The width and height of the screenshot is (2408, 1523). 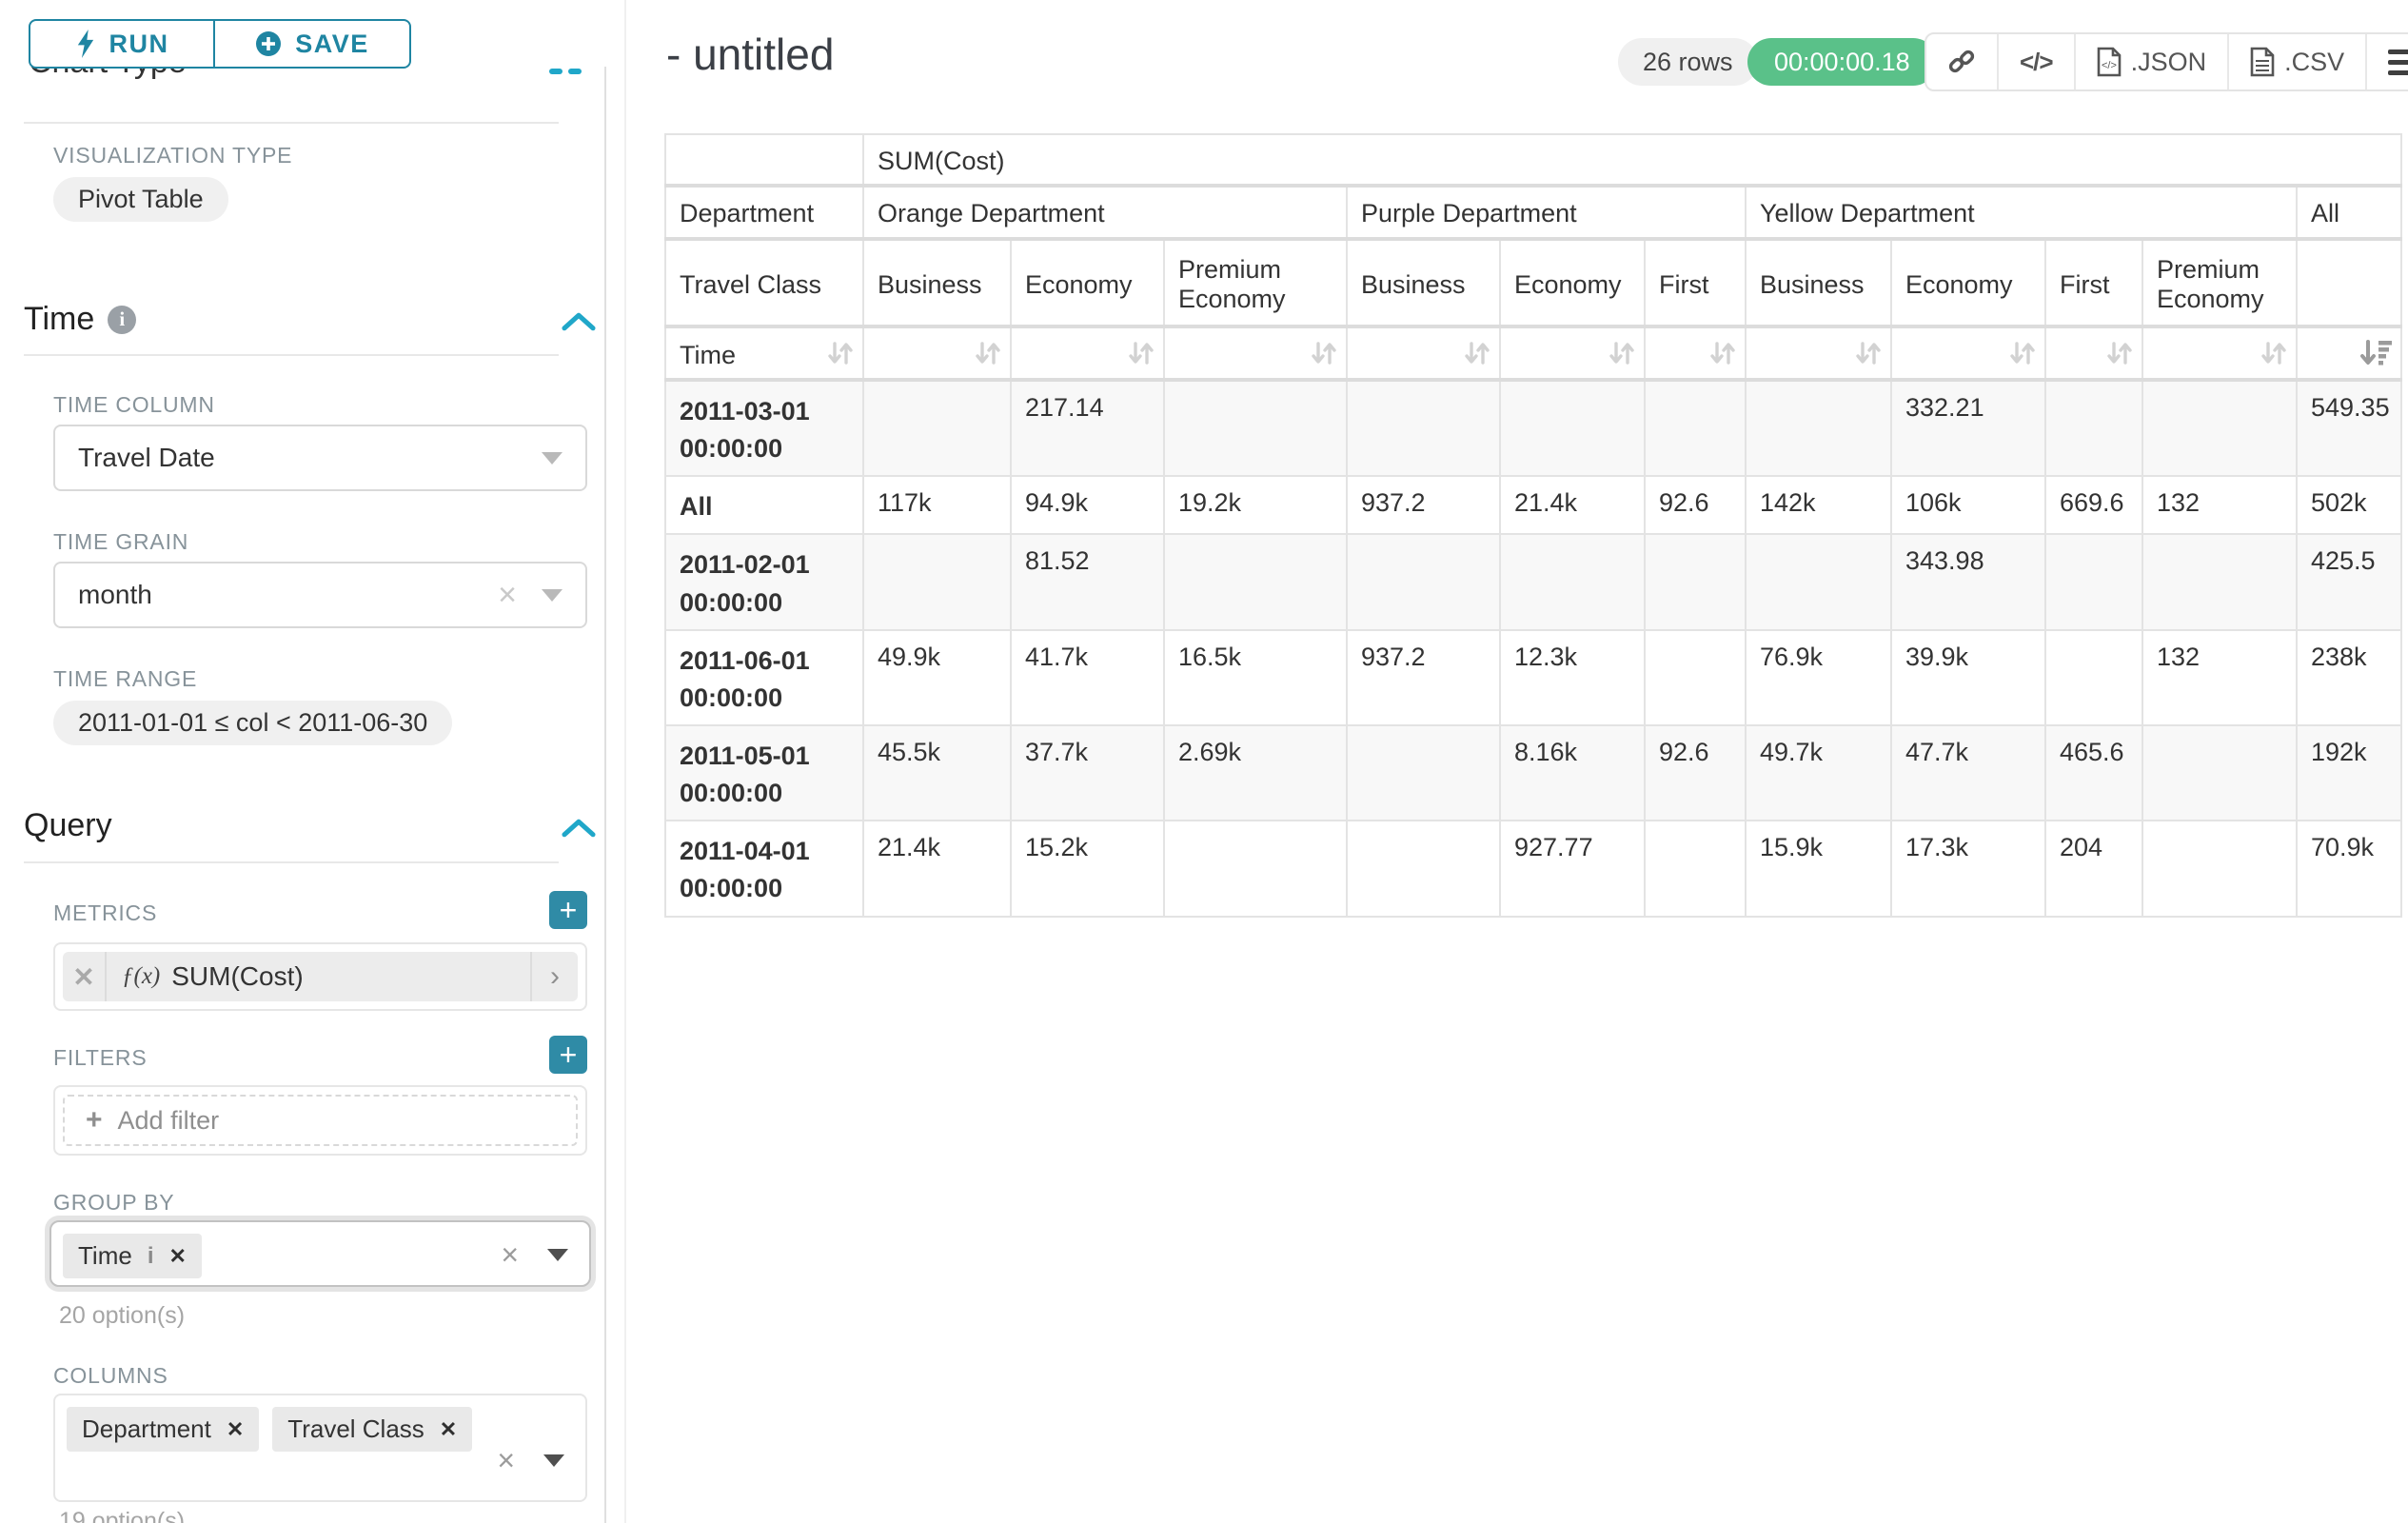 What do you see at coordinates (1572, 506) in the screenshot?
I see `value-cell: 21.4k` at bounding box center [1572, 506].